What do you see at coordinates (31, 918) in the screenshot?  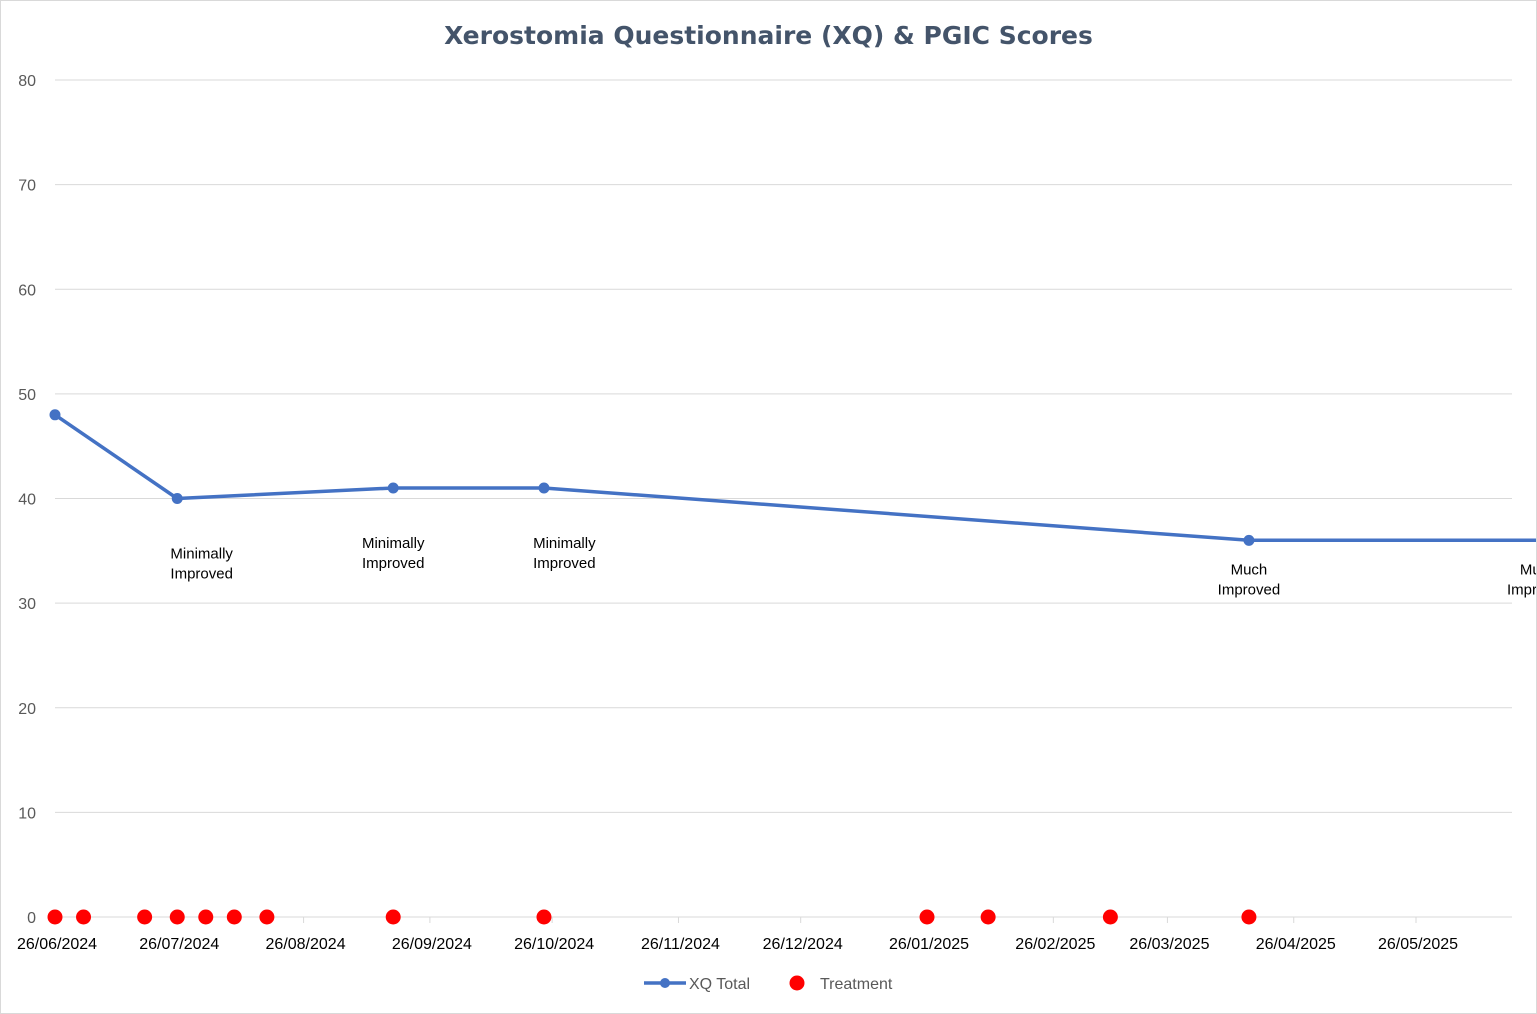 I see `y-tick-label: 0` at bounding box center [31, 918].